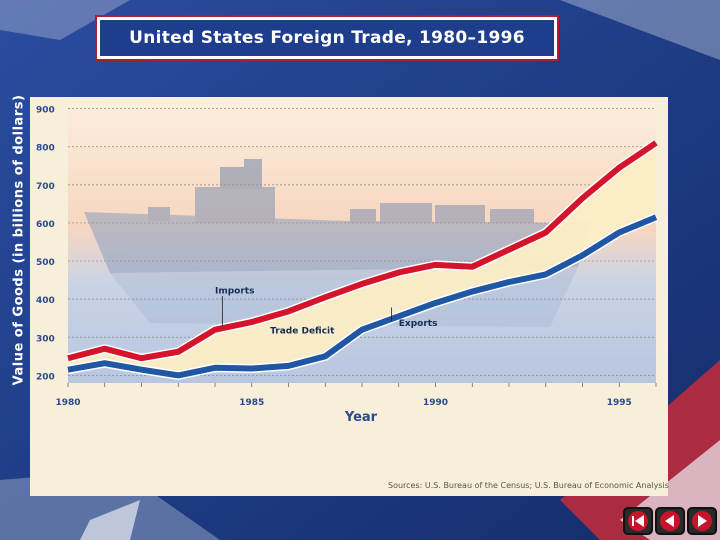 Image resolution: width=720 pixels, height=540 pixels. Describe the element at coordinates (619, 403) in the screenshot. I see `x-tick-label-1995: 1995` at that location.